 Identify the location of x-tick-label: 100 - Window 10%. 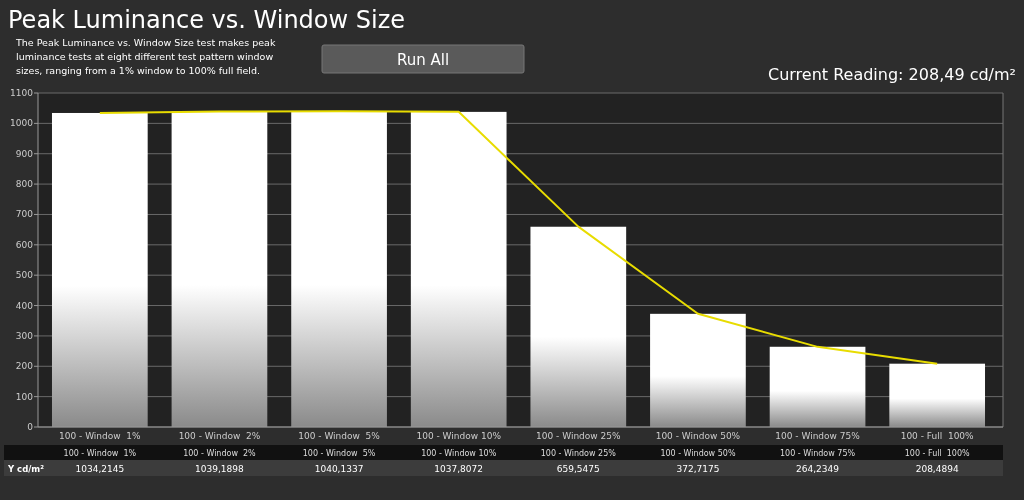
(459, 436).